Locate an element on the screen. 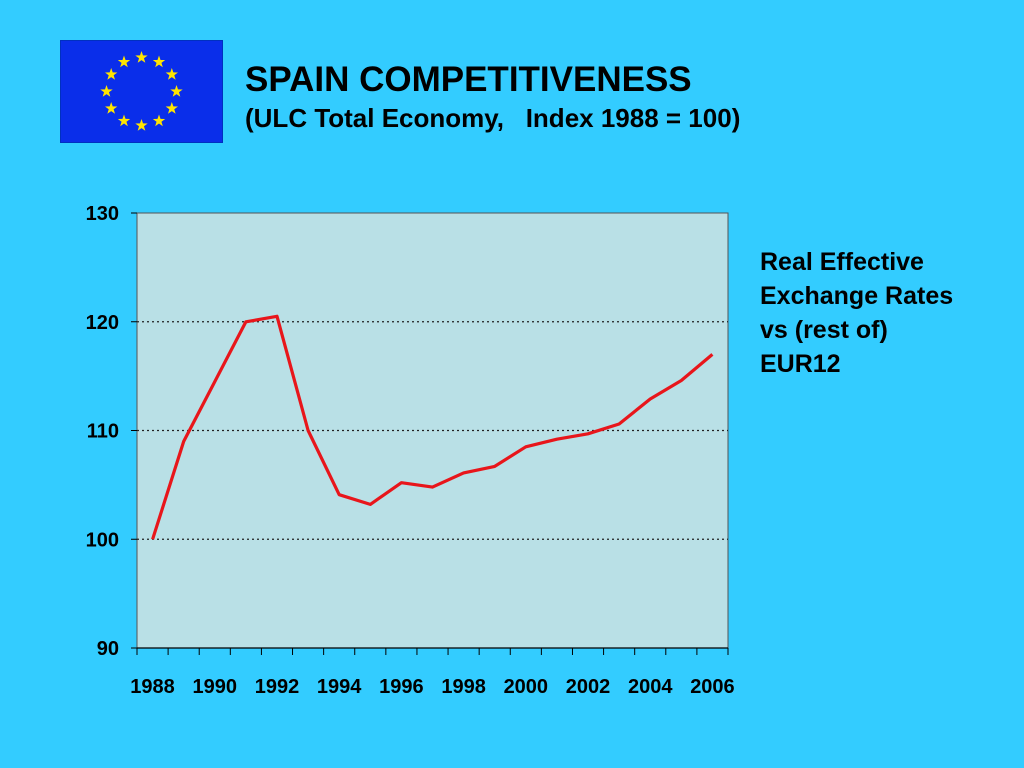 Image resolution: width=1024 pixels, height=768 pixels. y-tick-label: 110 is located at coordinates (103, 432).